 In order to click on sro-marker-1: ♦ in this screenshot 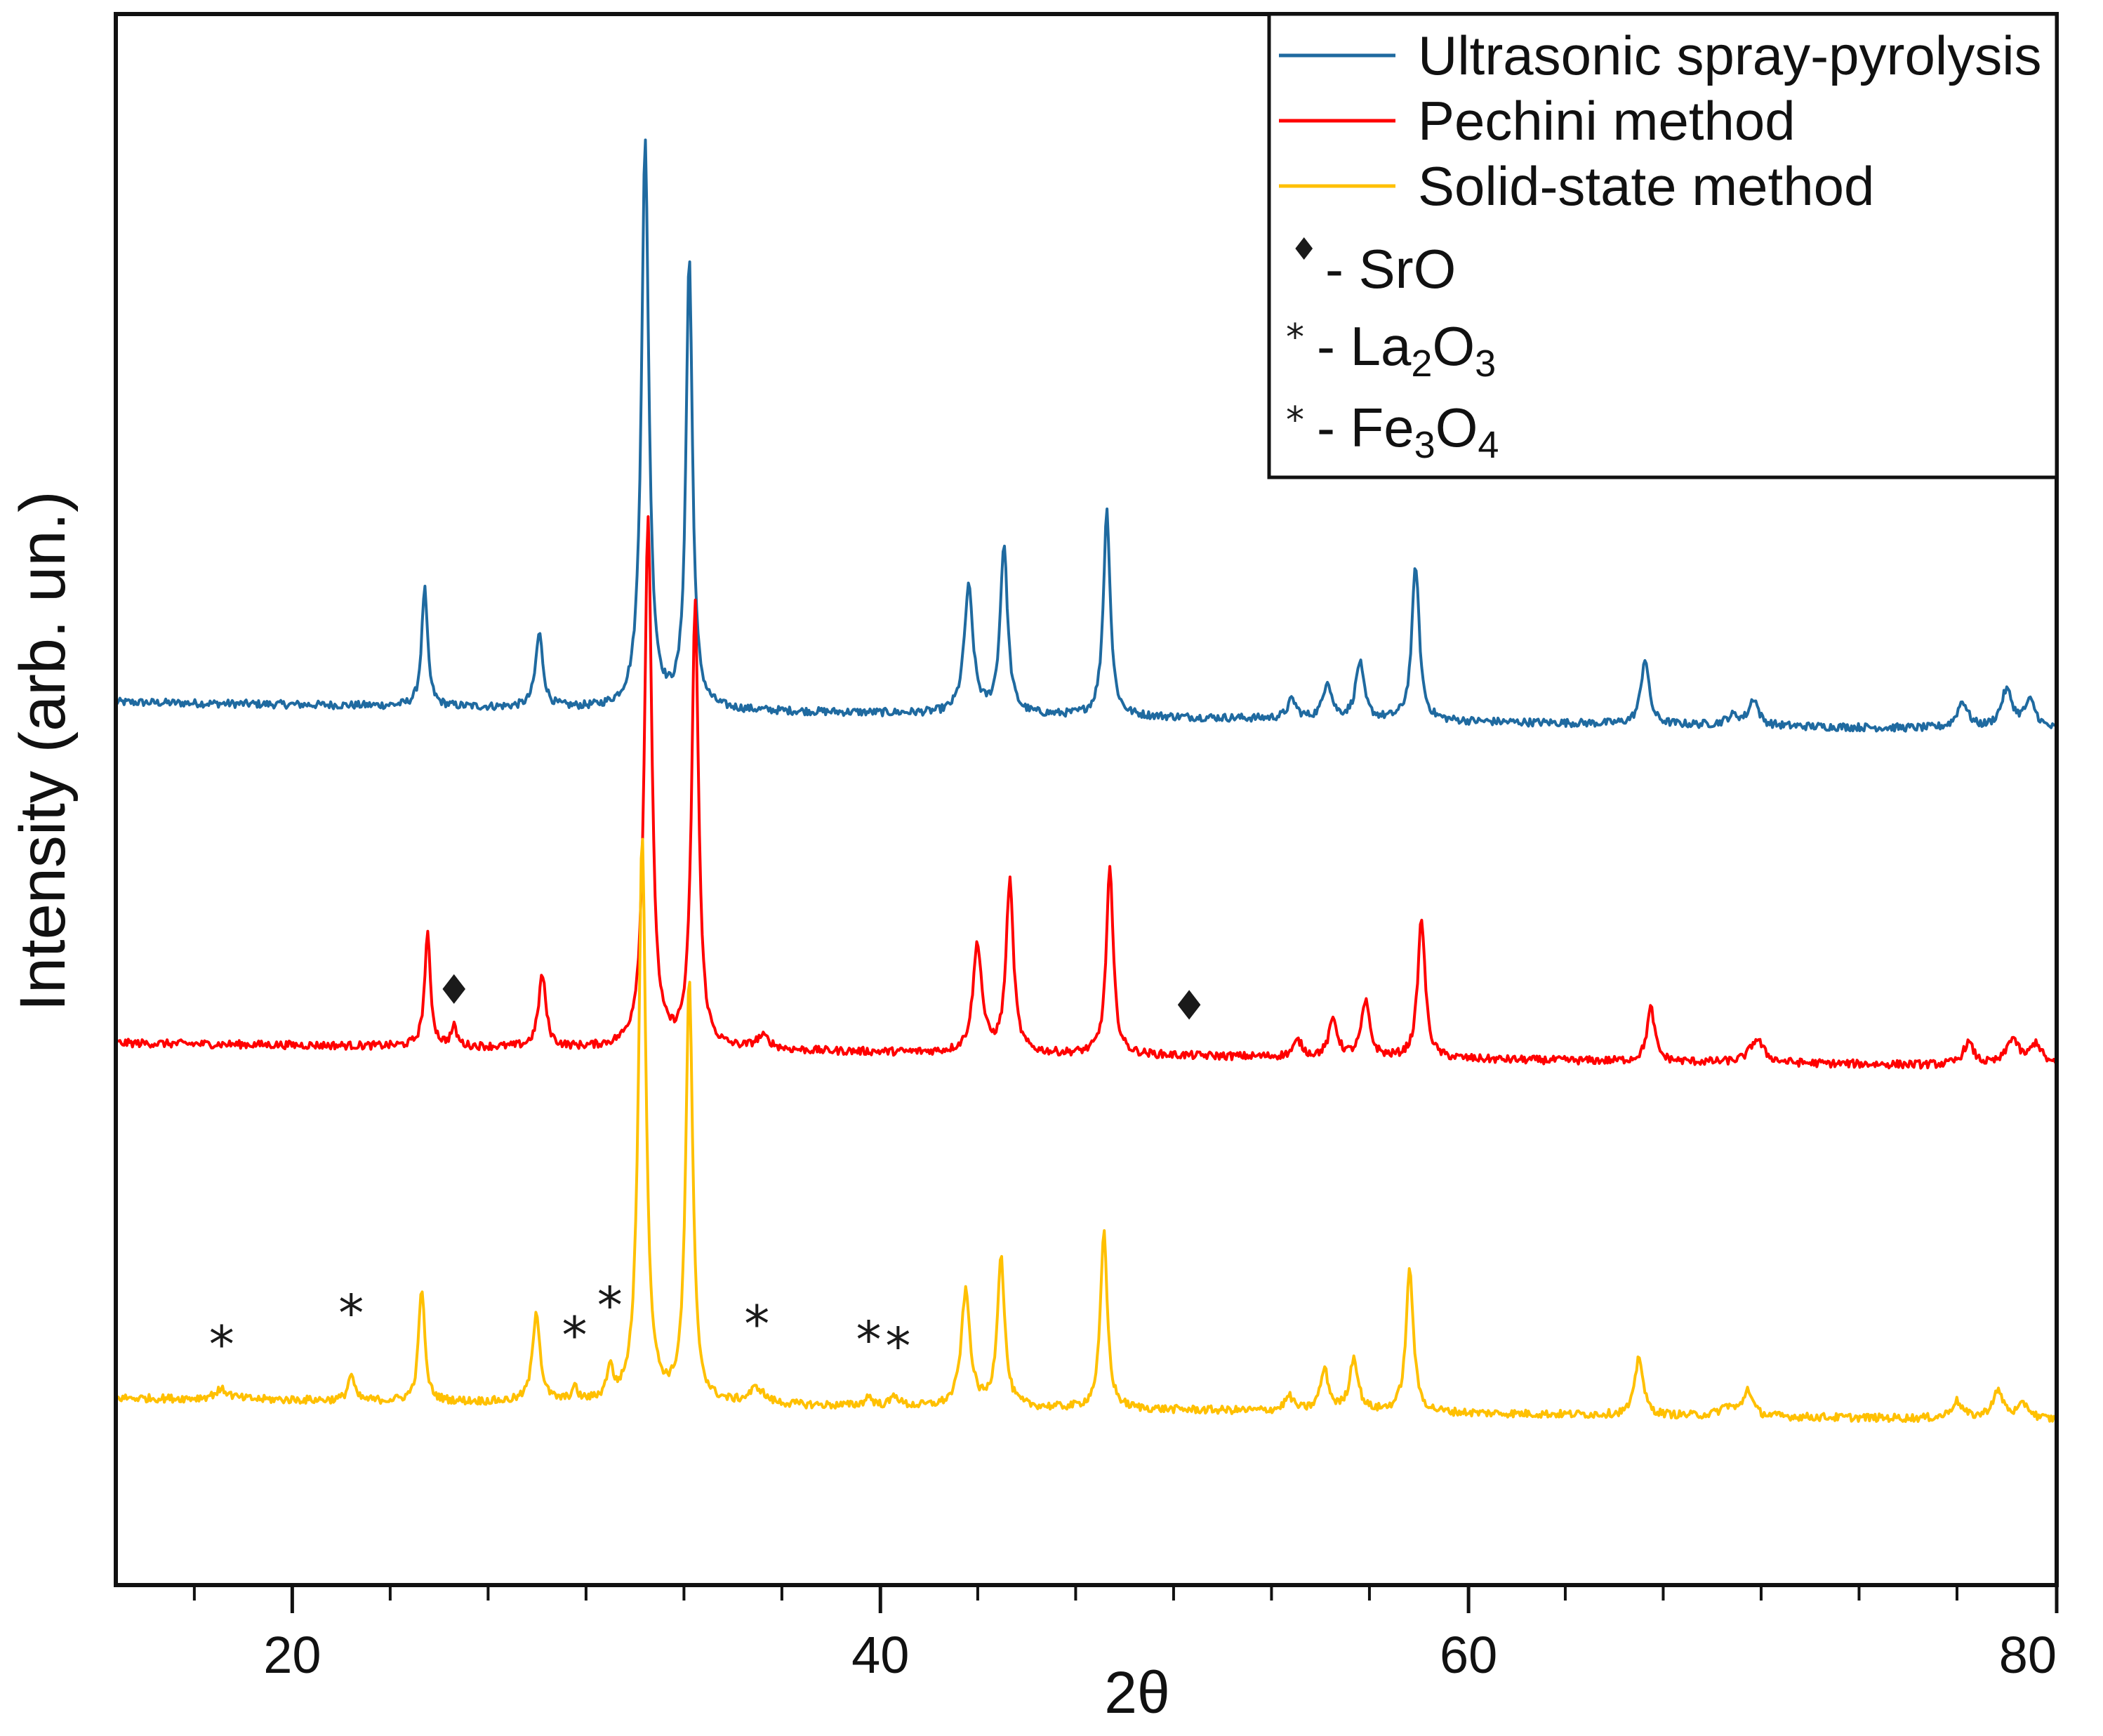, I will do `click(1189, 1005)`.